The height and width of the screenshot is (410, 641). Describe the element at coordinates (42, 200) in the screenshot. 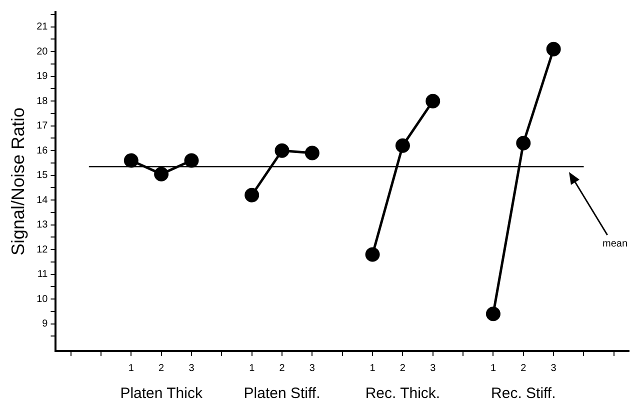

I see `y-tick-label: 14` at that location.